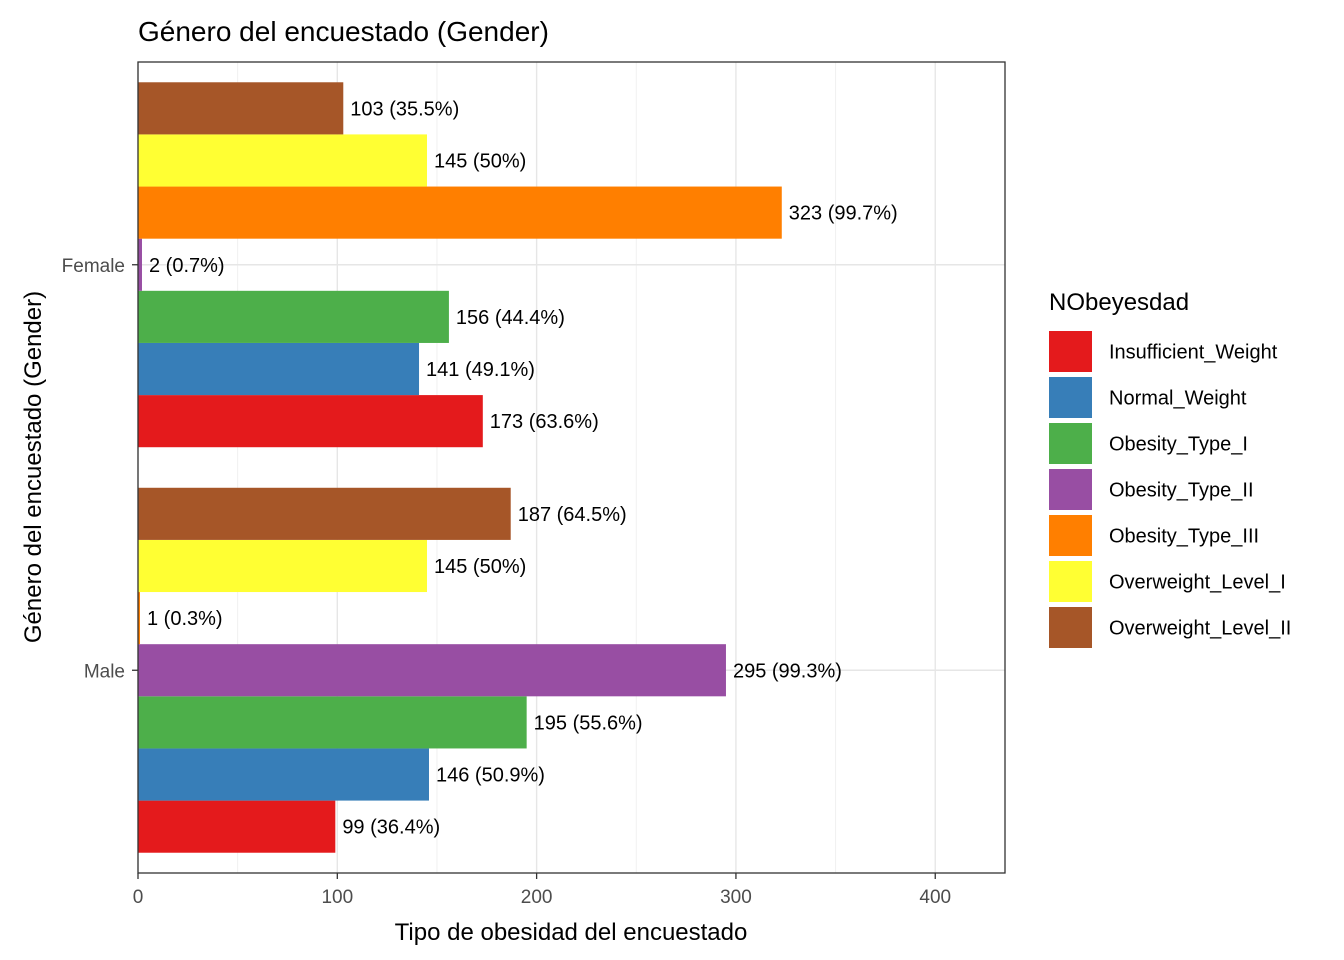 Image resolution: width=1344 pixels, height=960 pixels. What do you see at coordinates (104, 671) in the screenshot?
I see `y-tick-label: Male` at bounding box center [104, 671].